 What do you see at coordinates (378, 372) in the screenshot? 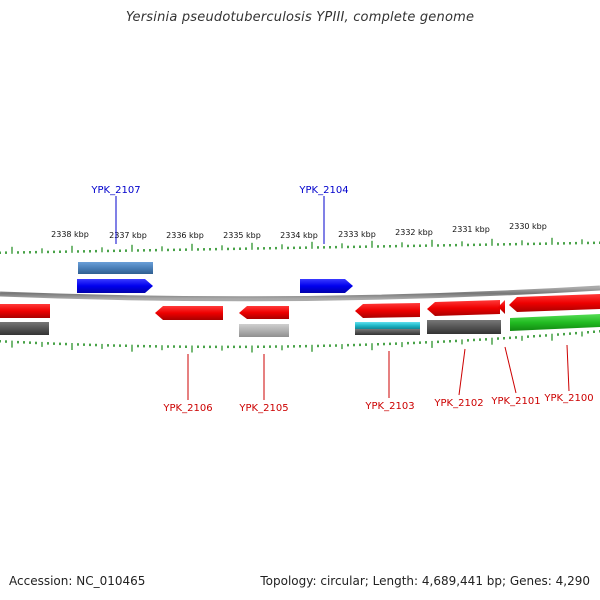
I see `reverse-leader-lines` at bounding box center [378, 372].